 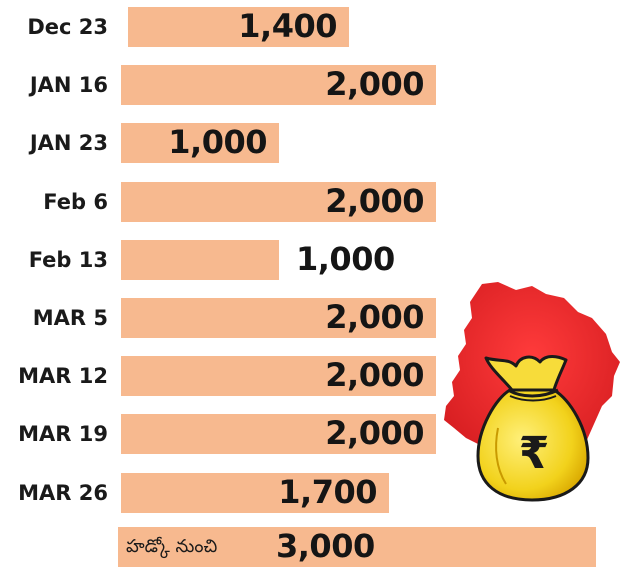 I want to click on category-label: JAN 23, so click(x=68, y=143).